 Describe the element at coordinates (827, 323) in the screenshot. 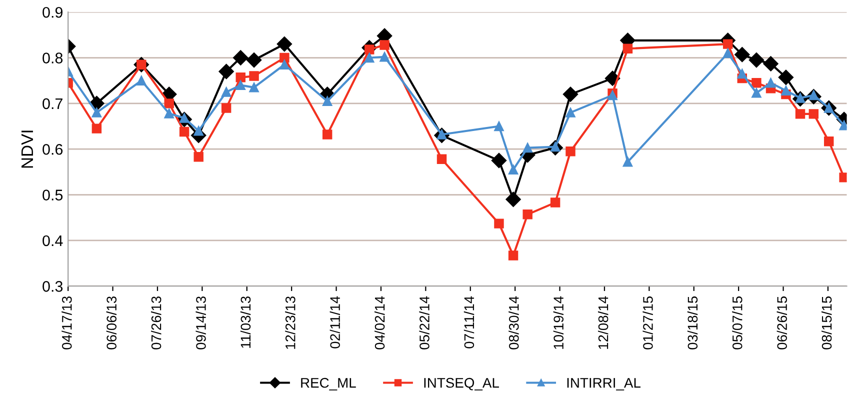

I see `x-tick-label: 08/15/15` at that location.